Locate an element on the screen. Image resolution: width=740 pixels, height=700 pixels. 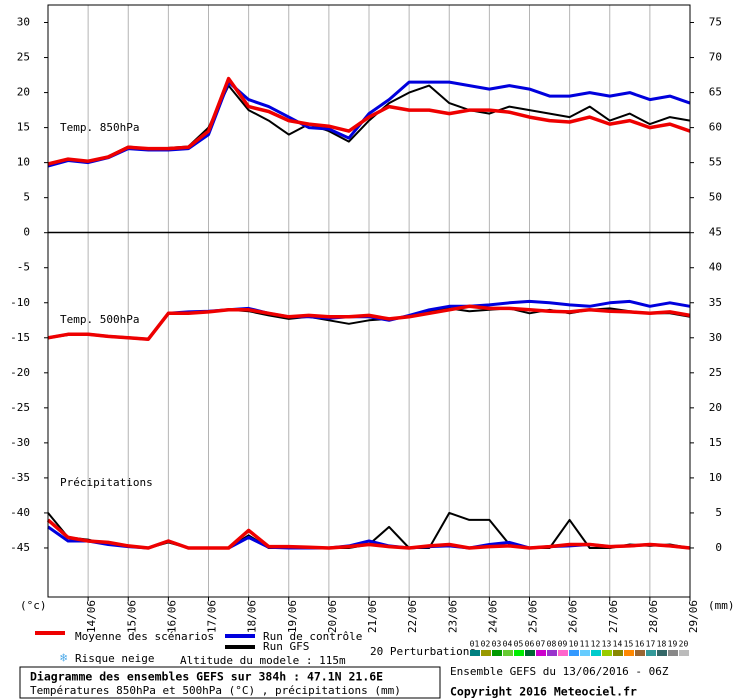
perturbation-number: 02 is located at coordinates (486, 644).